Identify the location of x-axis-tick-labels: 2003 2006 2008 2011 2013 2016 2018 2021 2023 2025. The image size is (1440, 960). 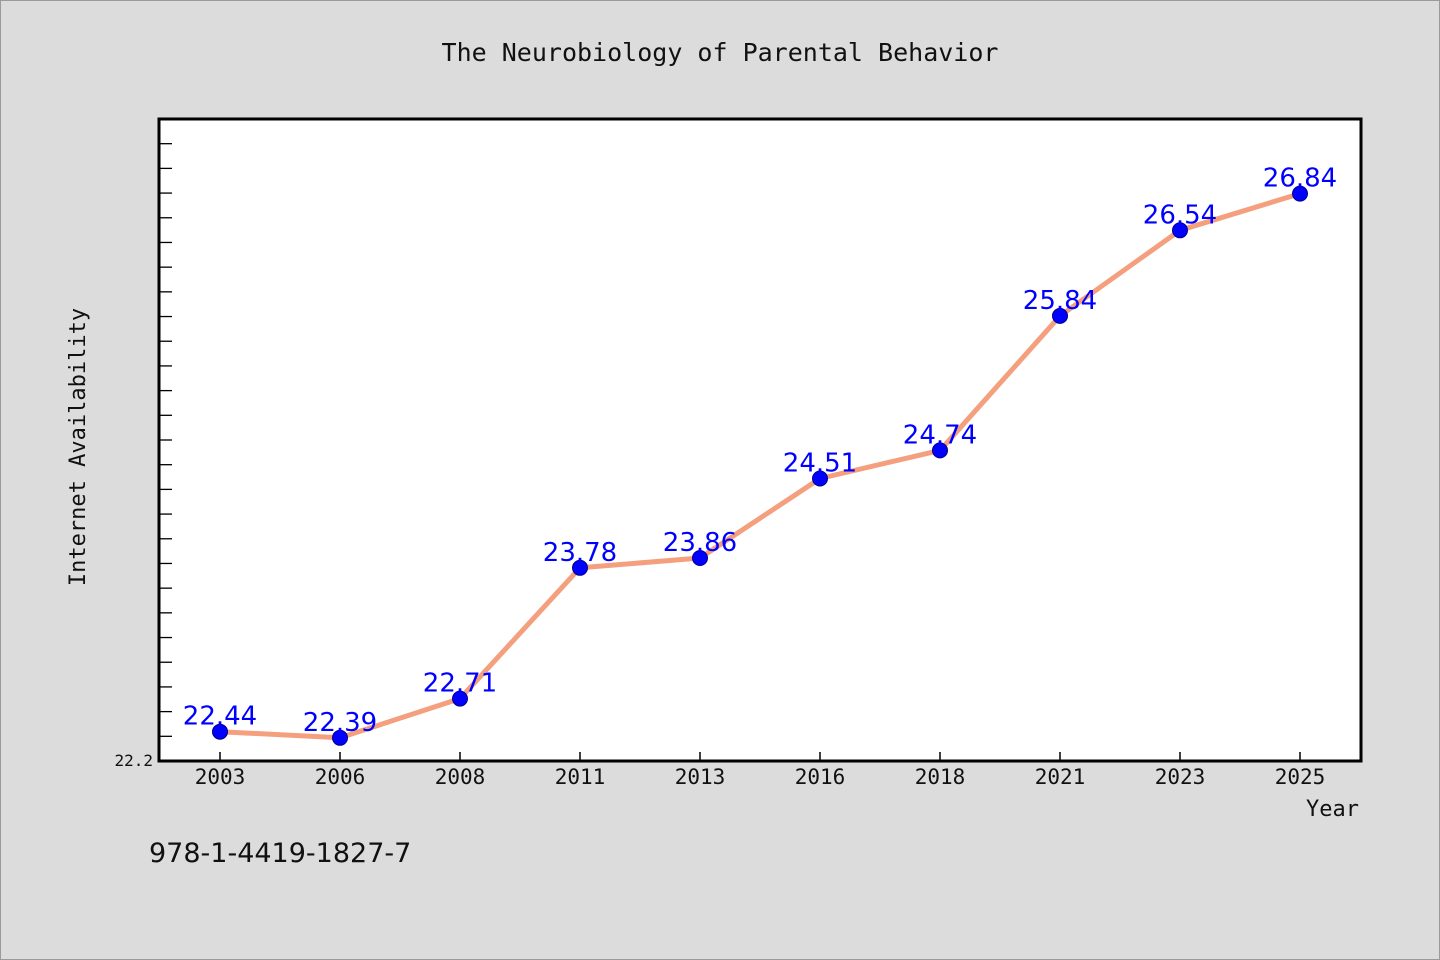
(760, 777).